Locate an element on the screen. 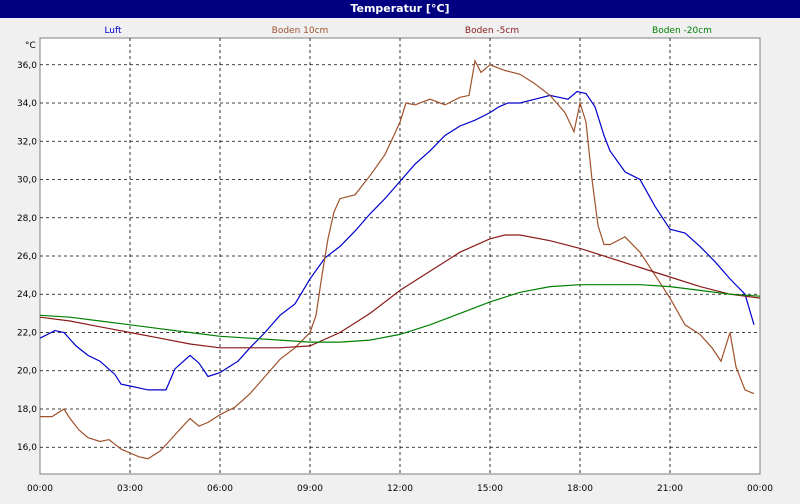 The height and width of the screenshot is (504, 800). y-tick-label: 36,0 is located at coordinates (27, 66).